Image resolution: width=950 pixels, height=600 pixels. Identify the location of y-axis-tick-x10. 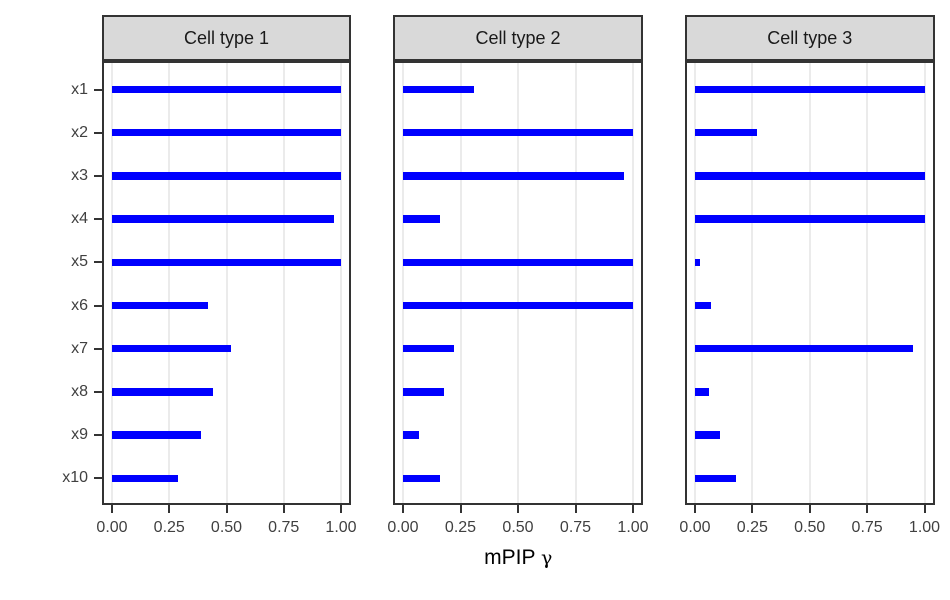
(98, 478).